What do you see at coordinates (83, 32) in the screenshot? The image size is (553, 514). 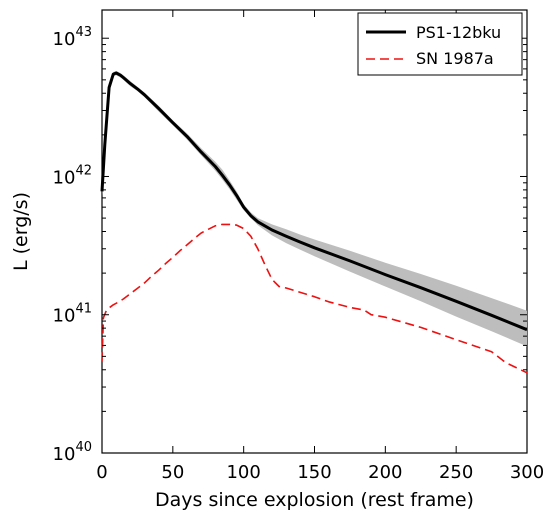 I see `y-tick-exponent: 43` at bounding box center [83, 32].